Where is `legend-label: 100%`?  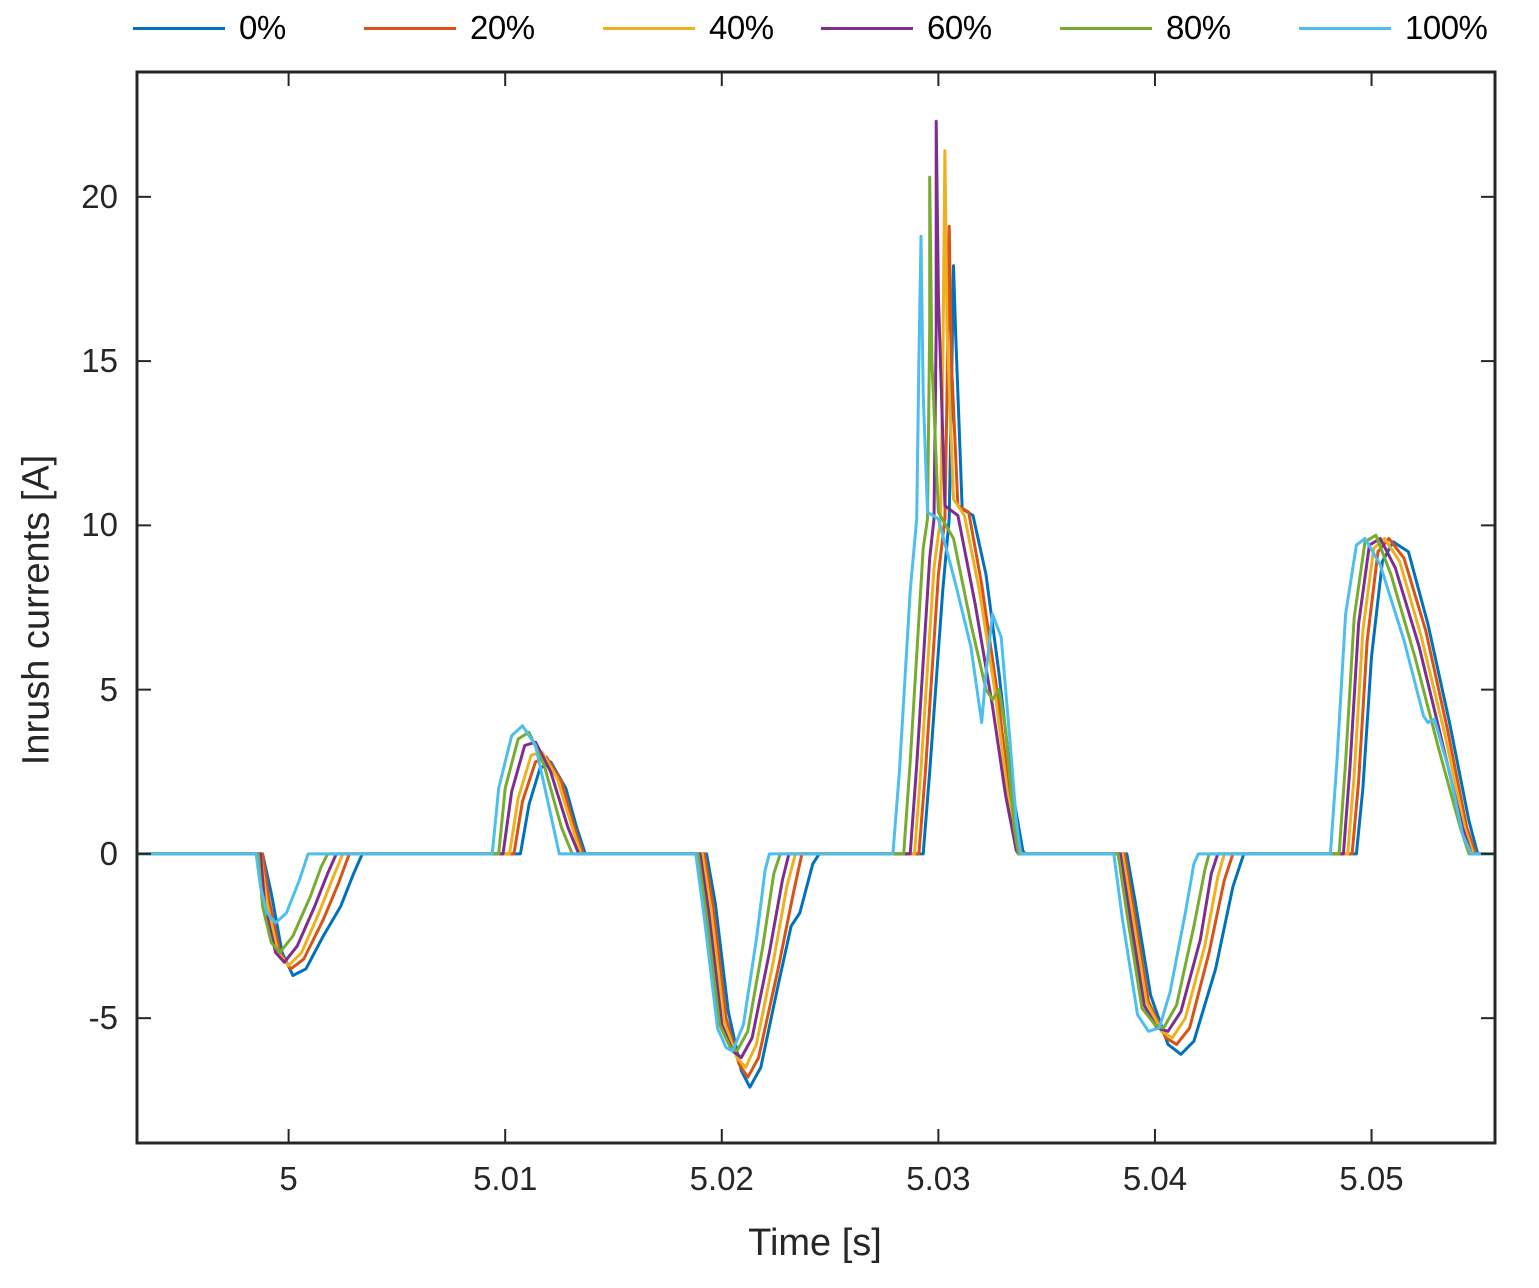 legend-label: 100% is located at coordinates (1446, 27).